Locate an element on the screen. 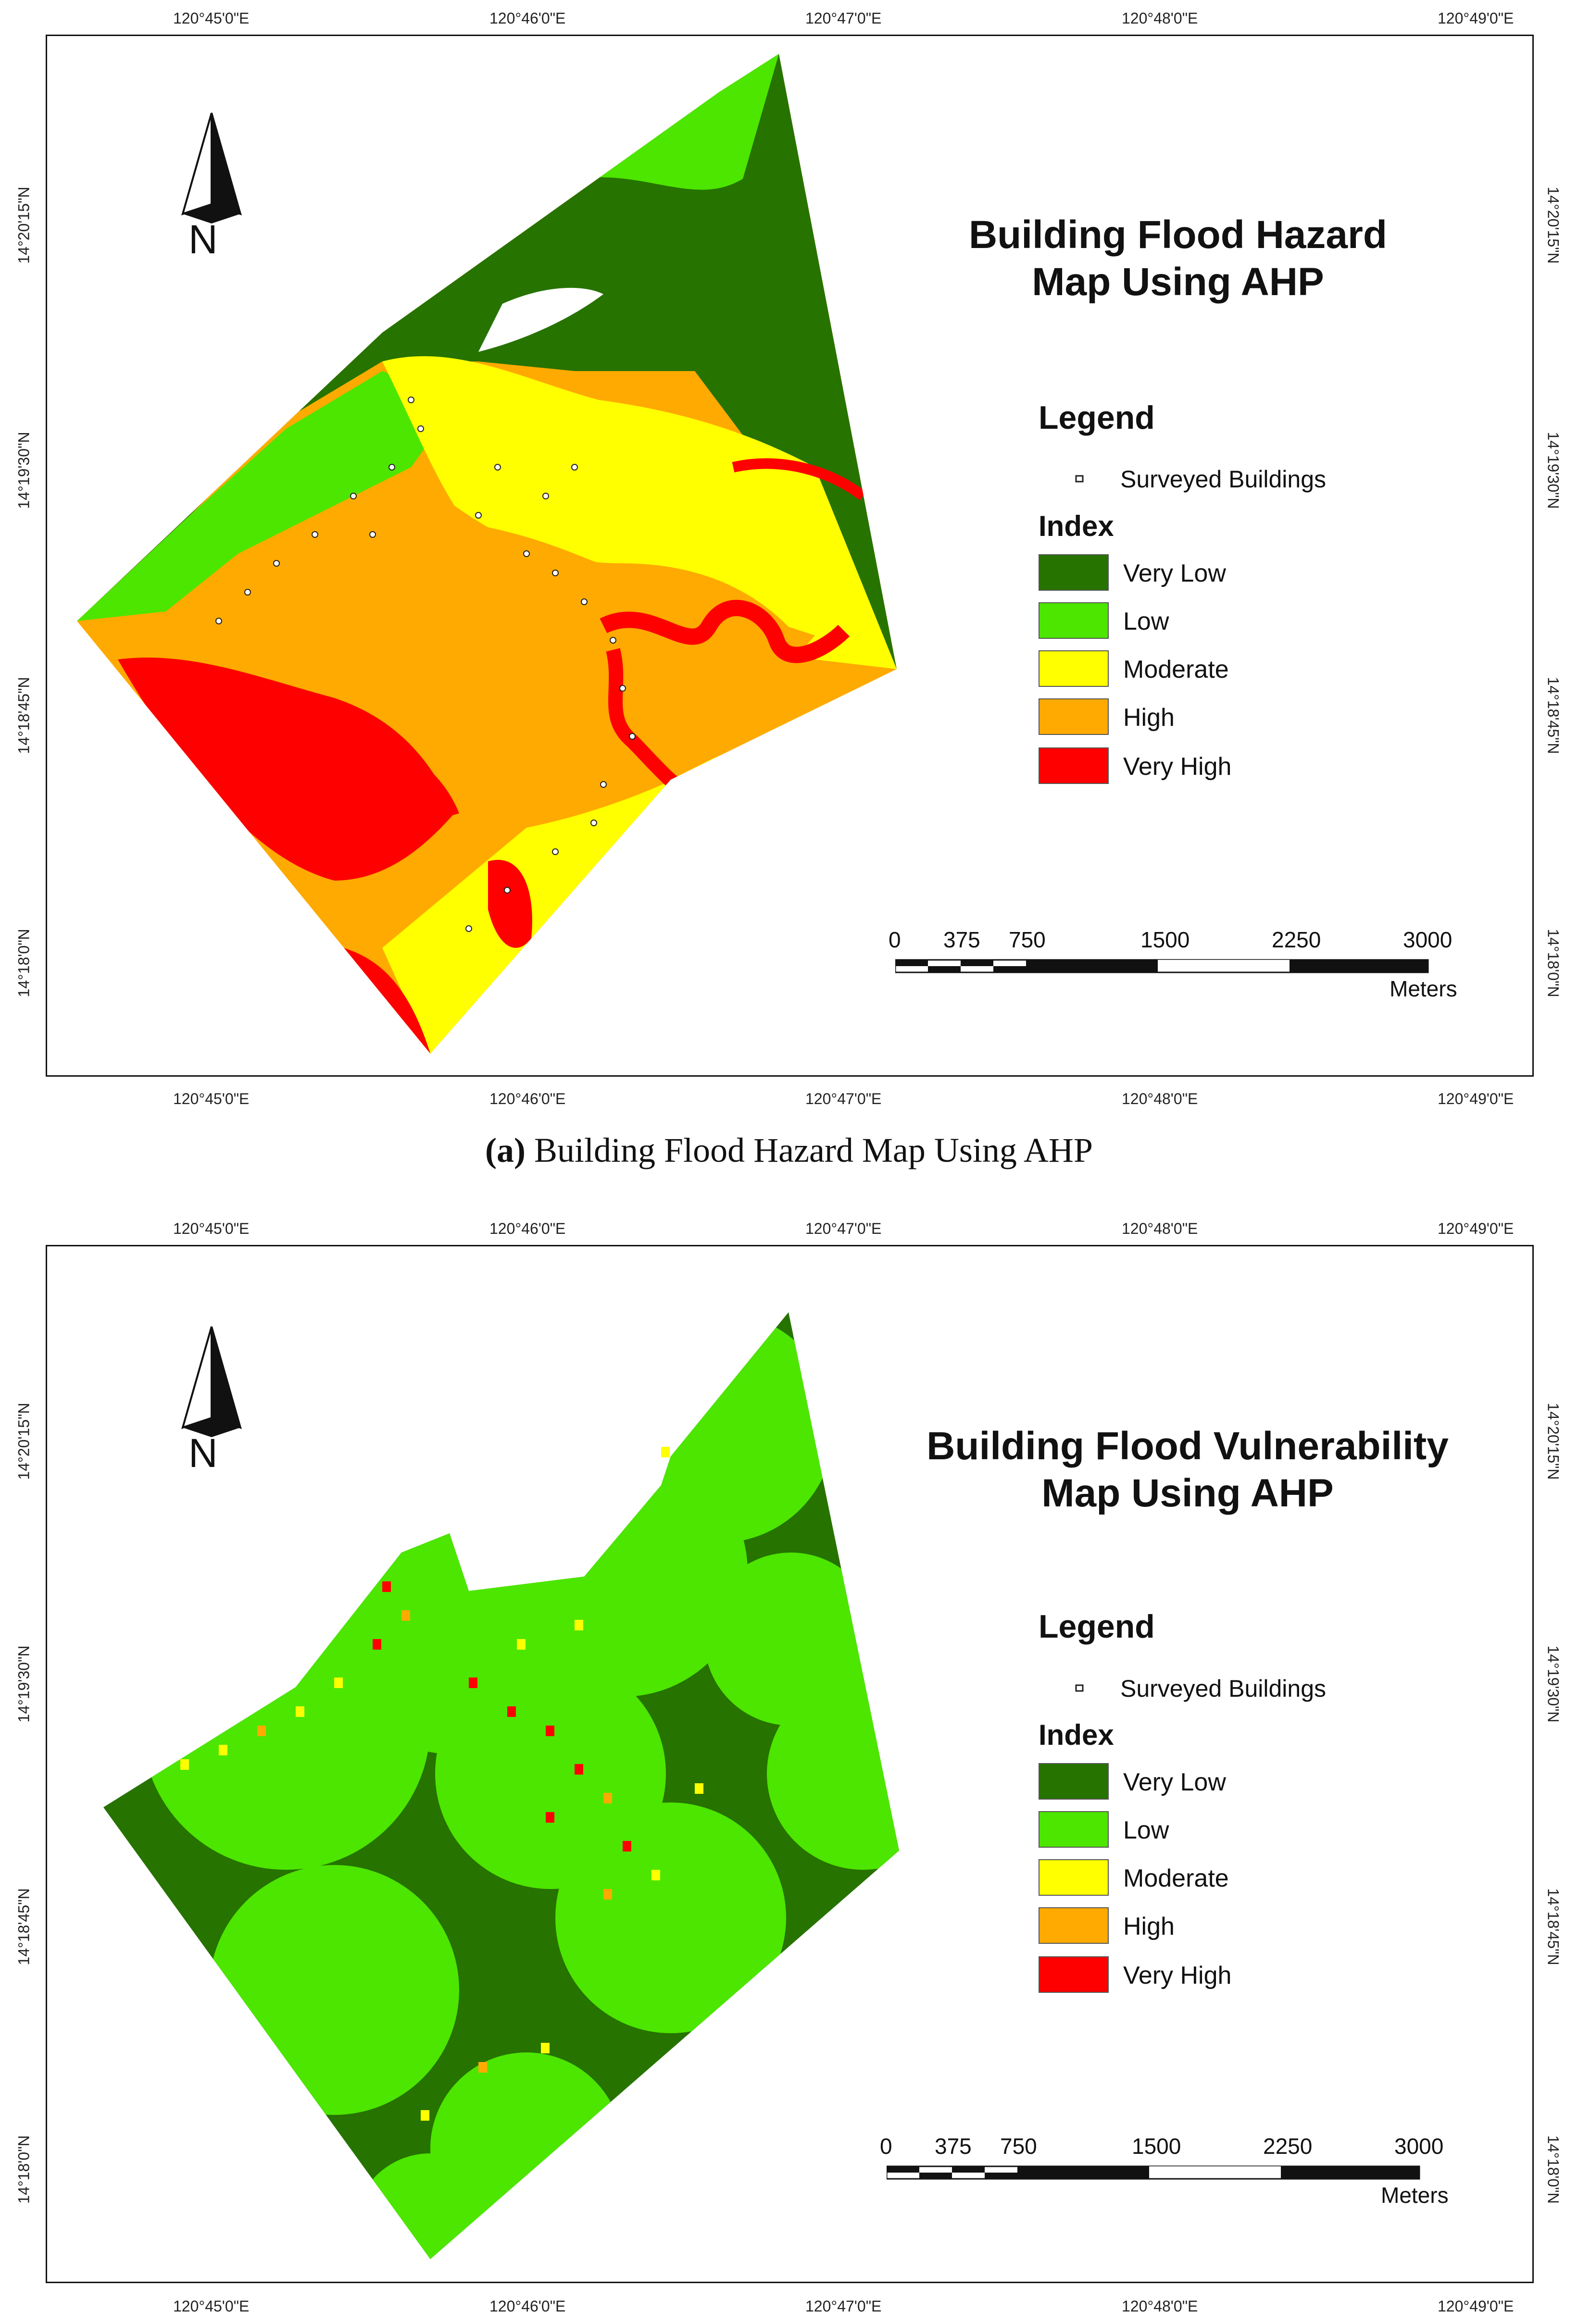 The image size is (1578, 2324). surveyed-buildings is located at coordinates (425, 664).